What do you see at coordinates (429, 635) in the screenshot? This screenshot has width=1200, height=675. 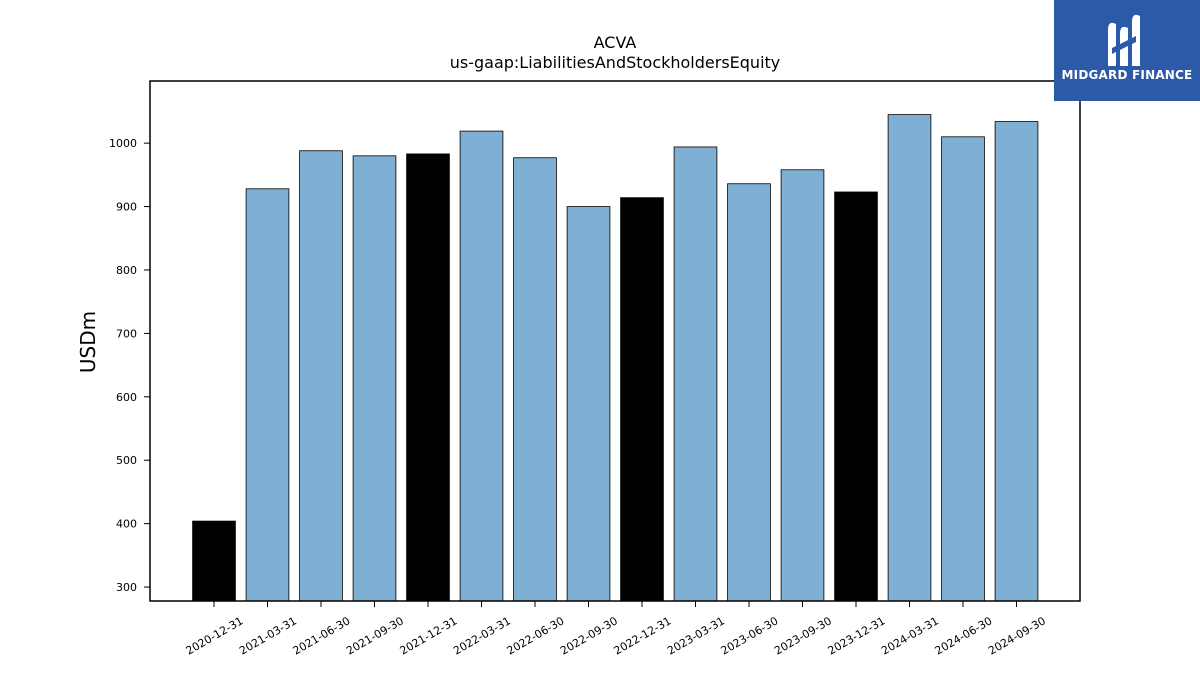 I see `x-tick-label: 2021-12-31` at bounding box center [429, 635].